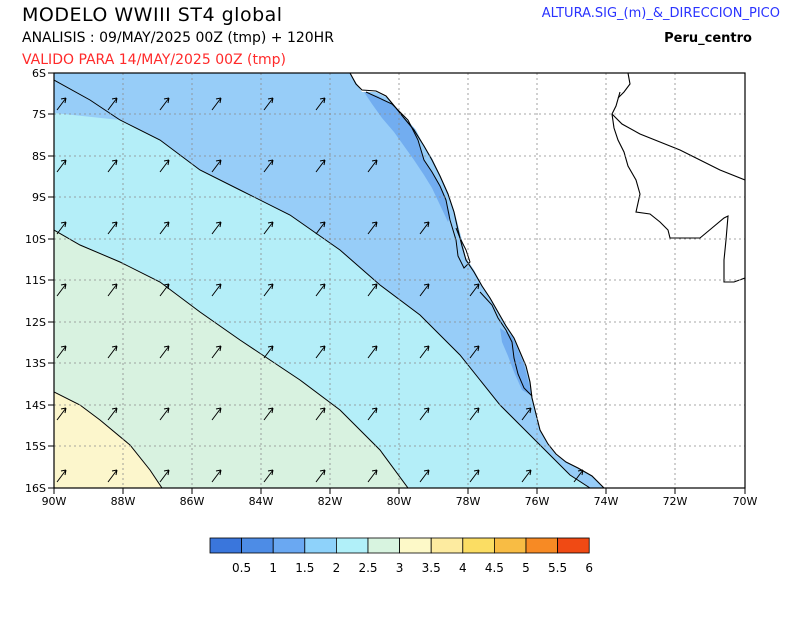 The height and width of the screenshot is (618, 800). Describe the element at coordinates (431, 568) in the screenshot. I see `legend-label: 3.5` at that location.